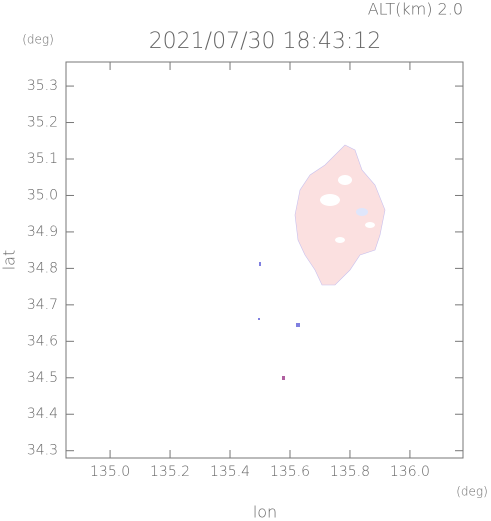 The width and height of the screenshot is (491, 521). What do you see at coordinates (110, 472) in the screenshot?
I see `x-tick-label: 135.0` at bounding box center [110, 472].